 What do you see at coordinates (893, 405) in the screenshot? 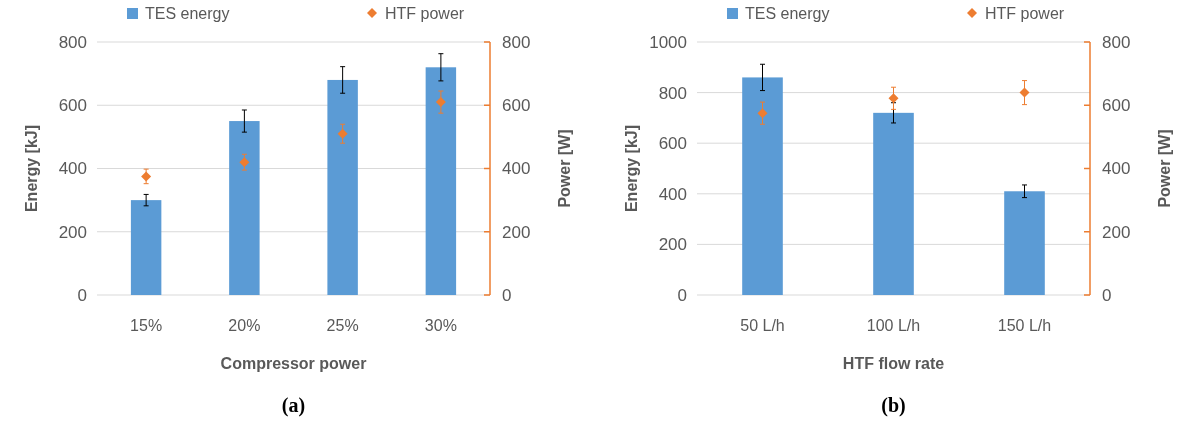
I see `text: (b)` at bounding box center [893, 405].